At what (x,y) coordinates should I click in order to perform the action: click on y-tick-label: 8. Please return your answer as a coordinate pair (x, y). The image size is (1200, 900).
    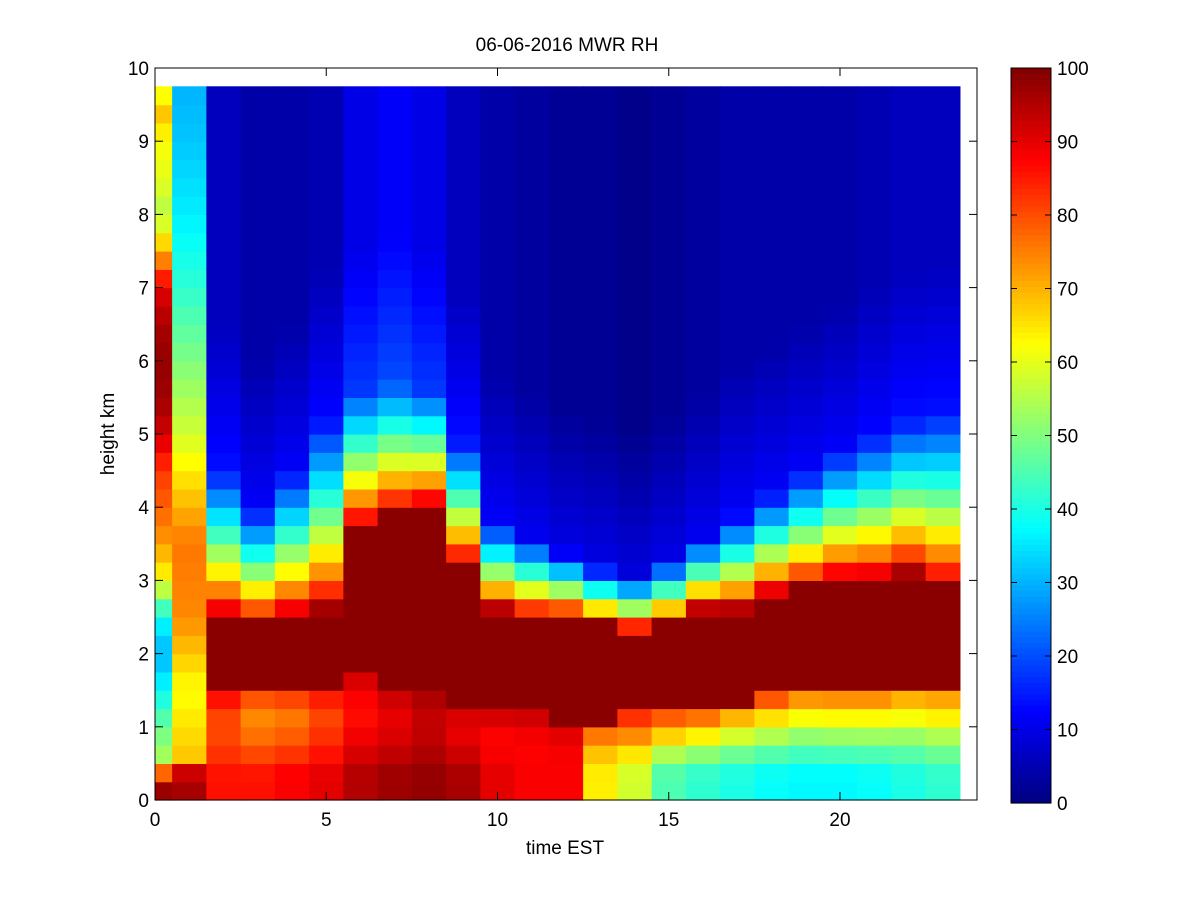
    Looking at the image, I should click on (143, 215).